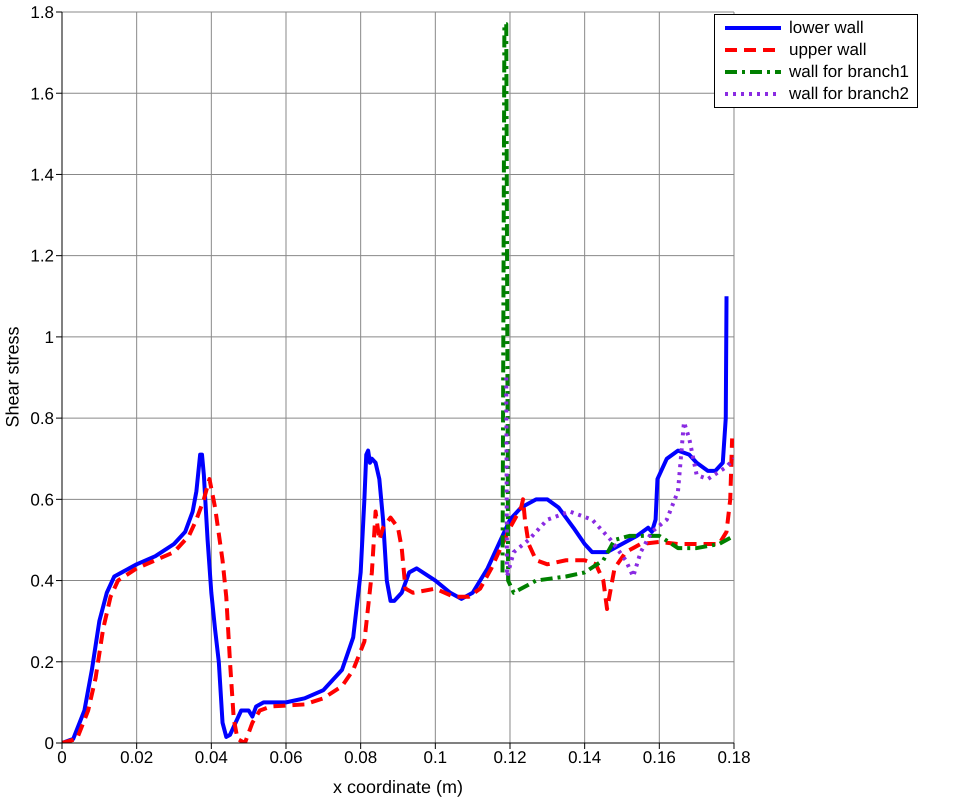 The height and width of the screenshot is (803, 960). Describe the element at coordinates (827, 50) in the screenshot. I see `legend-label: upper wall` at that location.